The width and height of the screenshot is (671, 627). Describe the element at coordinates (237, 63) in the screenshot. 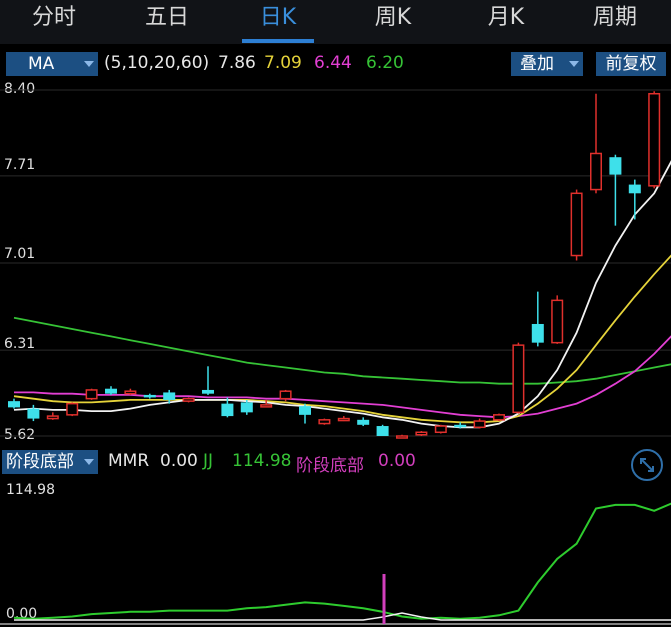

I see `ma5-value: 7.86` at that location.